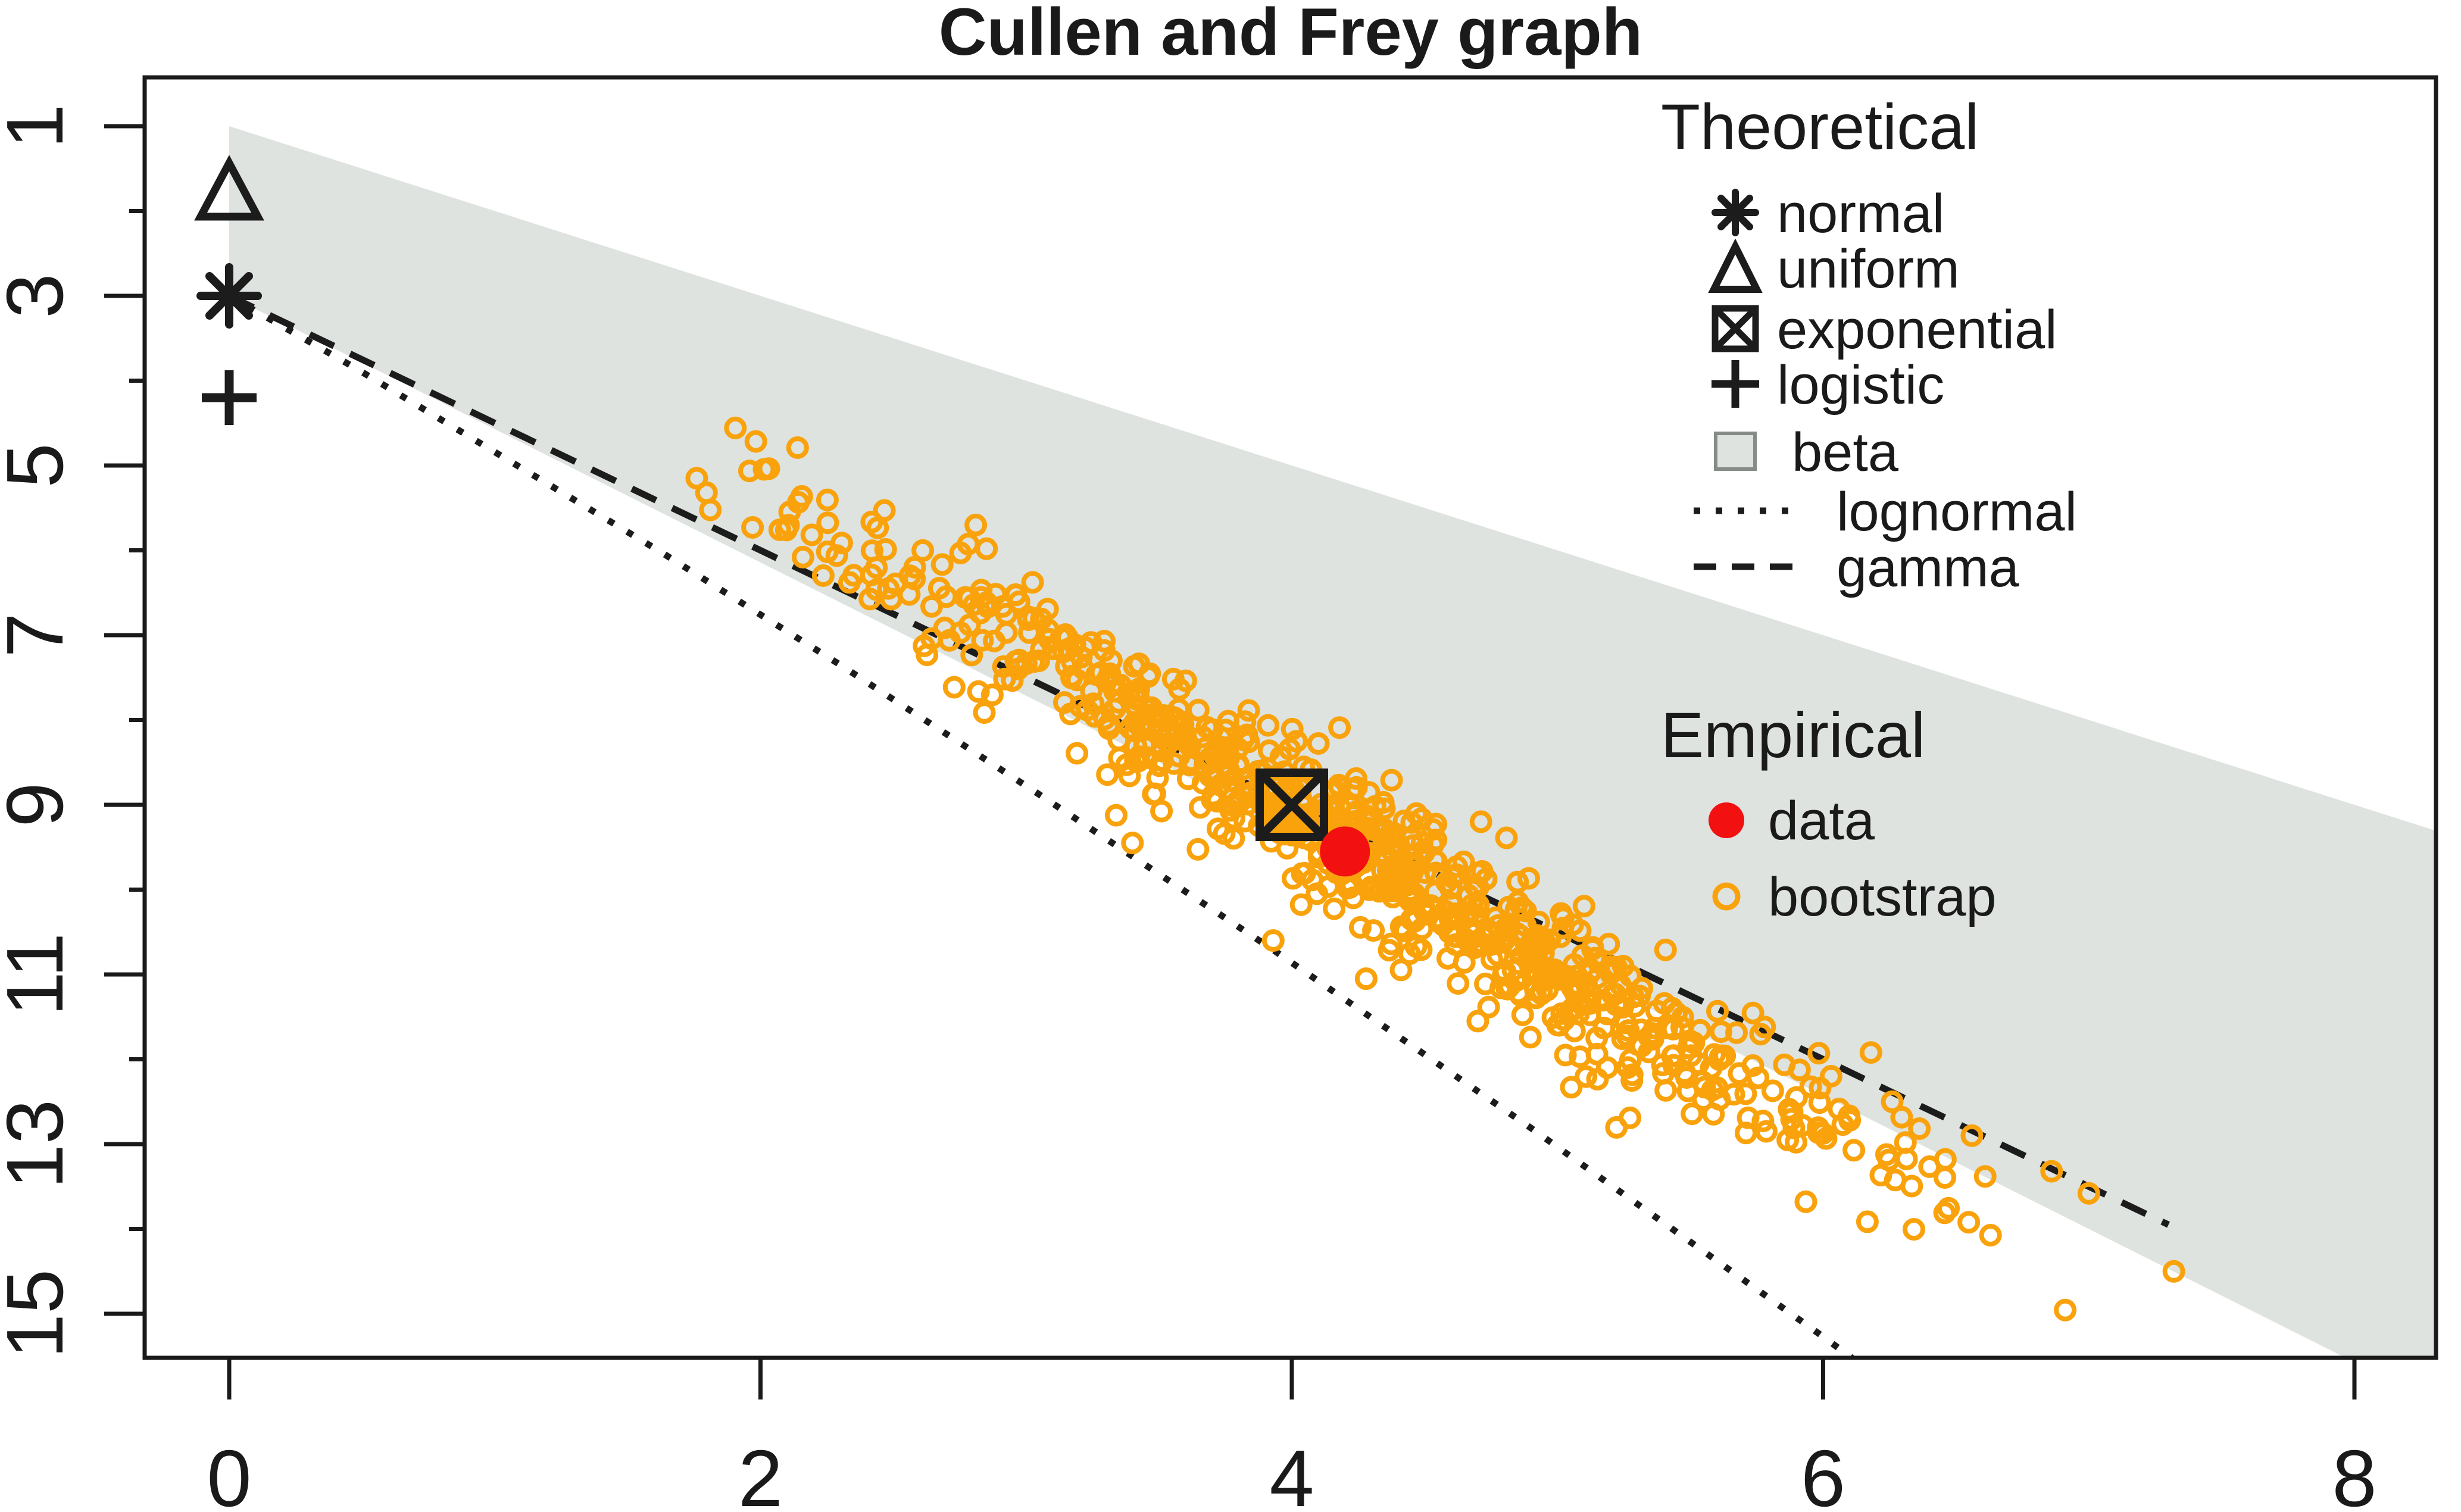 Image resolution: width=2461 pixels, height=1512 pixels. Describe the element at coordinates (1957, 512) in the screenshot. I see `legend-item-lognormal-label: lognormal` at that location.